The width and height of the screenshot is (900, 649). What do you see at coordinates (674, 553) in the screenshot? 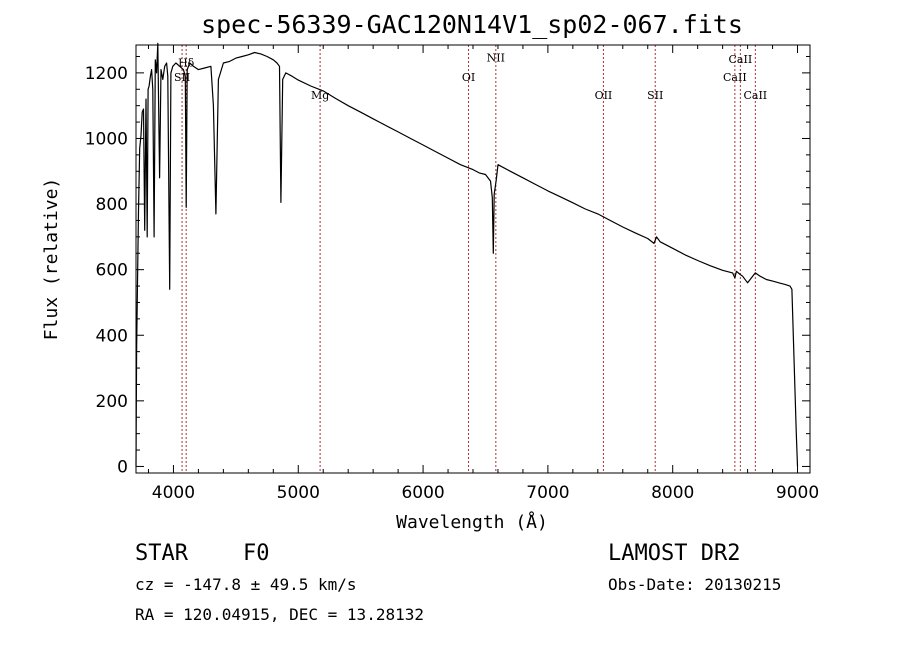
I see `survey-name: LAMOST DR2` at bounding box center [674, 553].